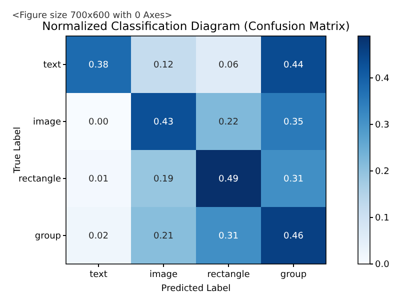 The height and width of the screenshot is (305, 419). I want to click on color-bar-label: 0.1, so click(382, 219).